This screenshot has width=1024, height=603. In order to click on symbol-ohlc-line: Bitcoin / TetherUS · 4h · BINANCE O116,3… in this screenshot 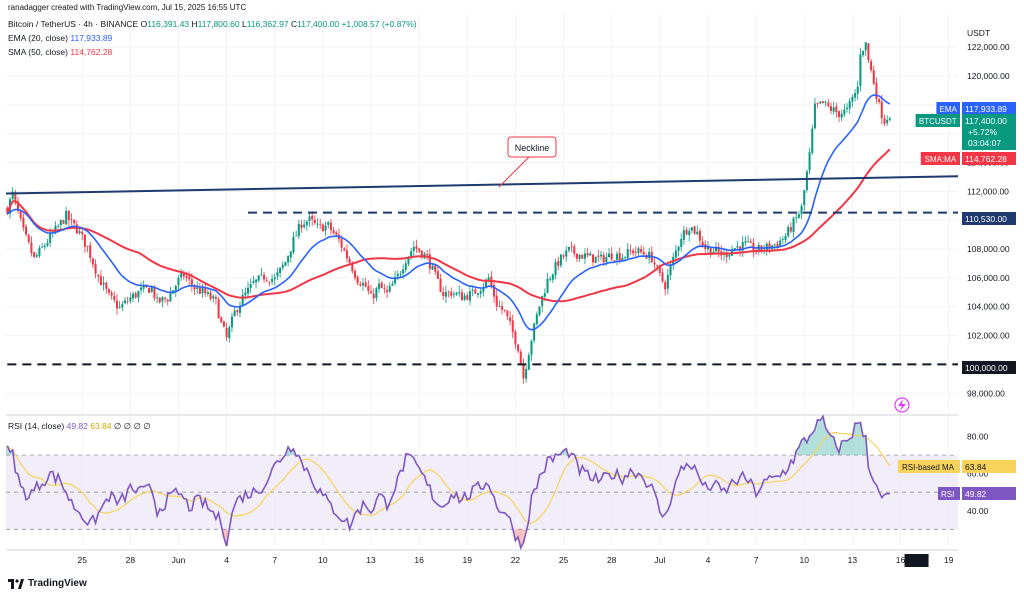, I will do `click(212, 24)`.